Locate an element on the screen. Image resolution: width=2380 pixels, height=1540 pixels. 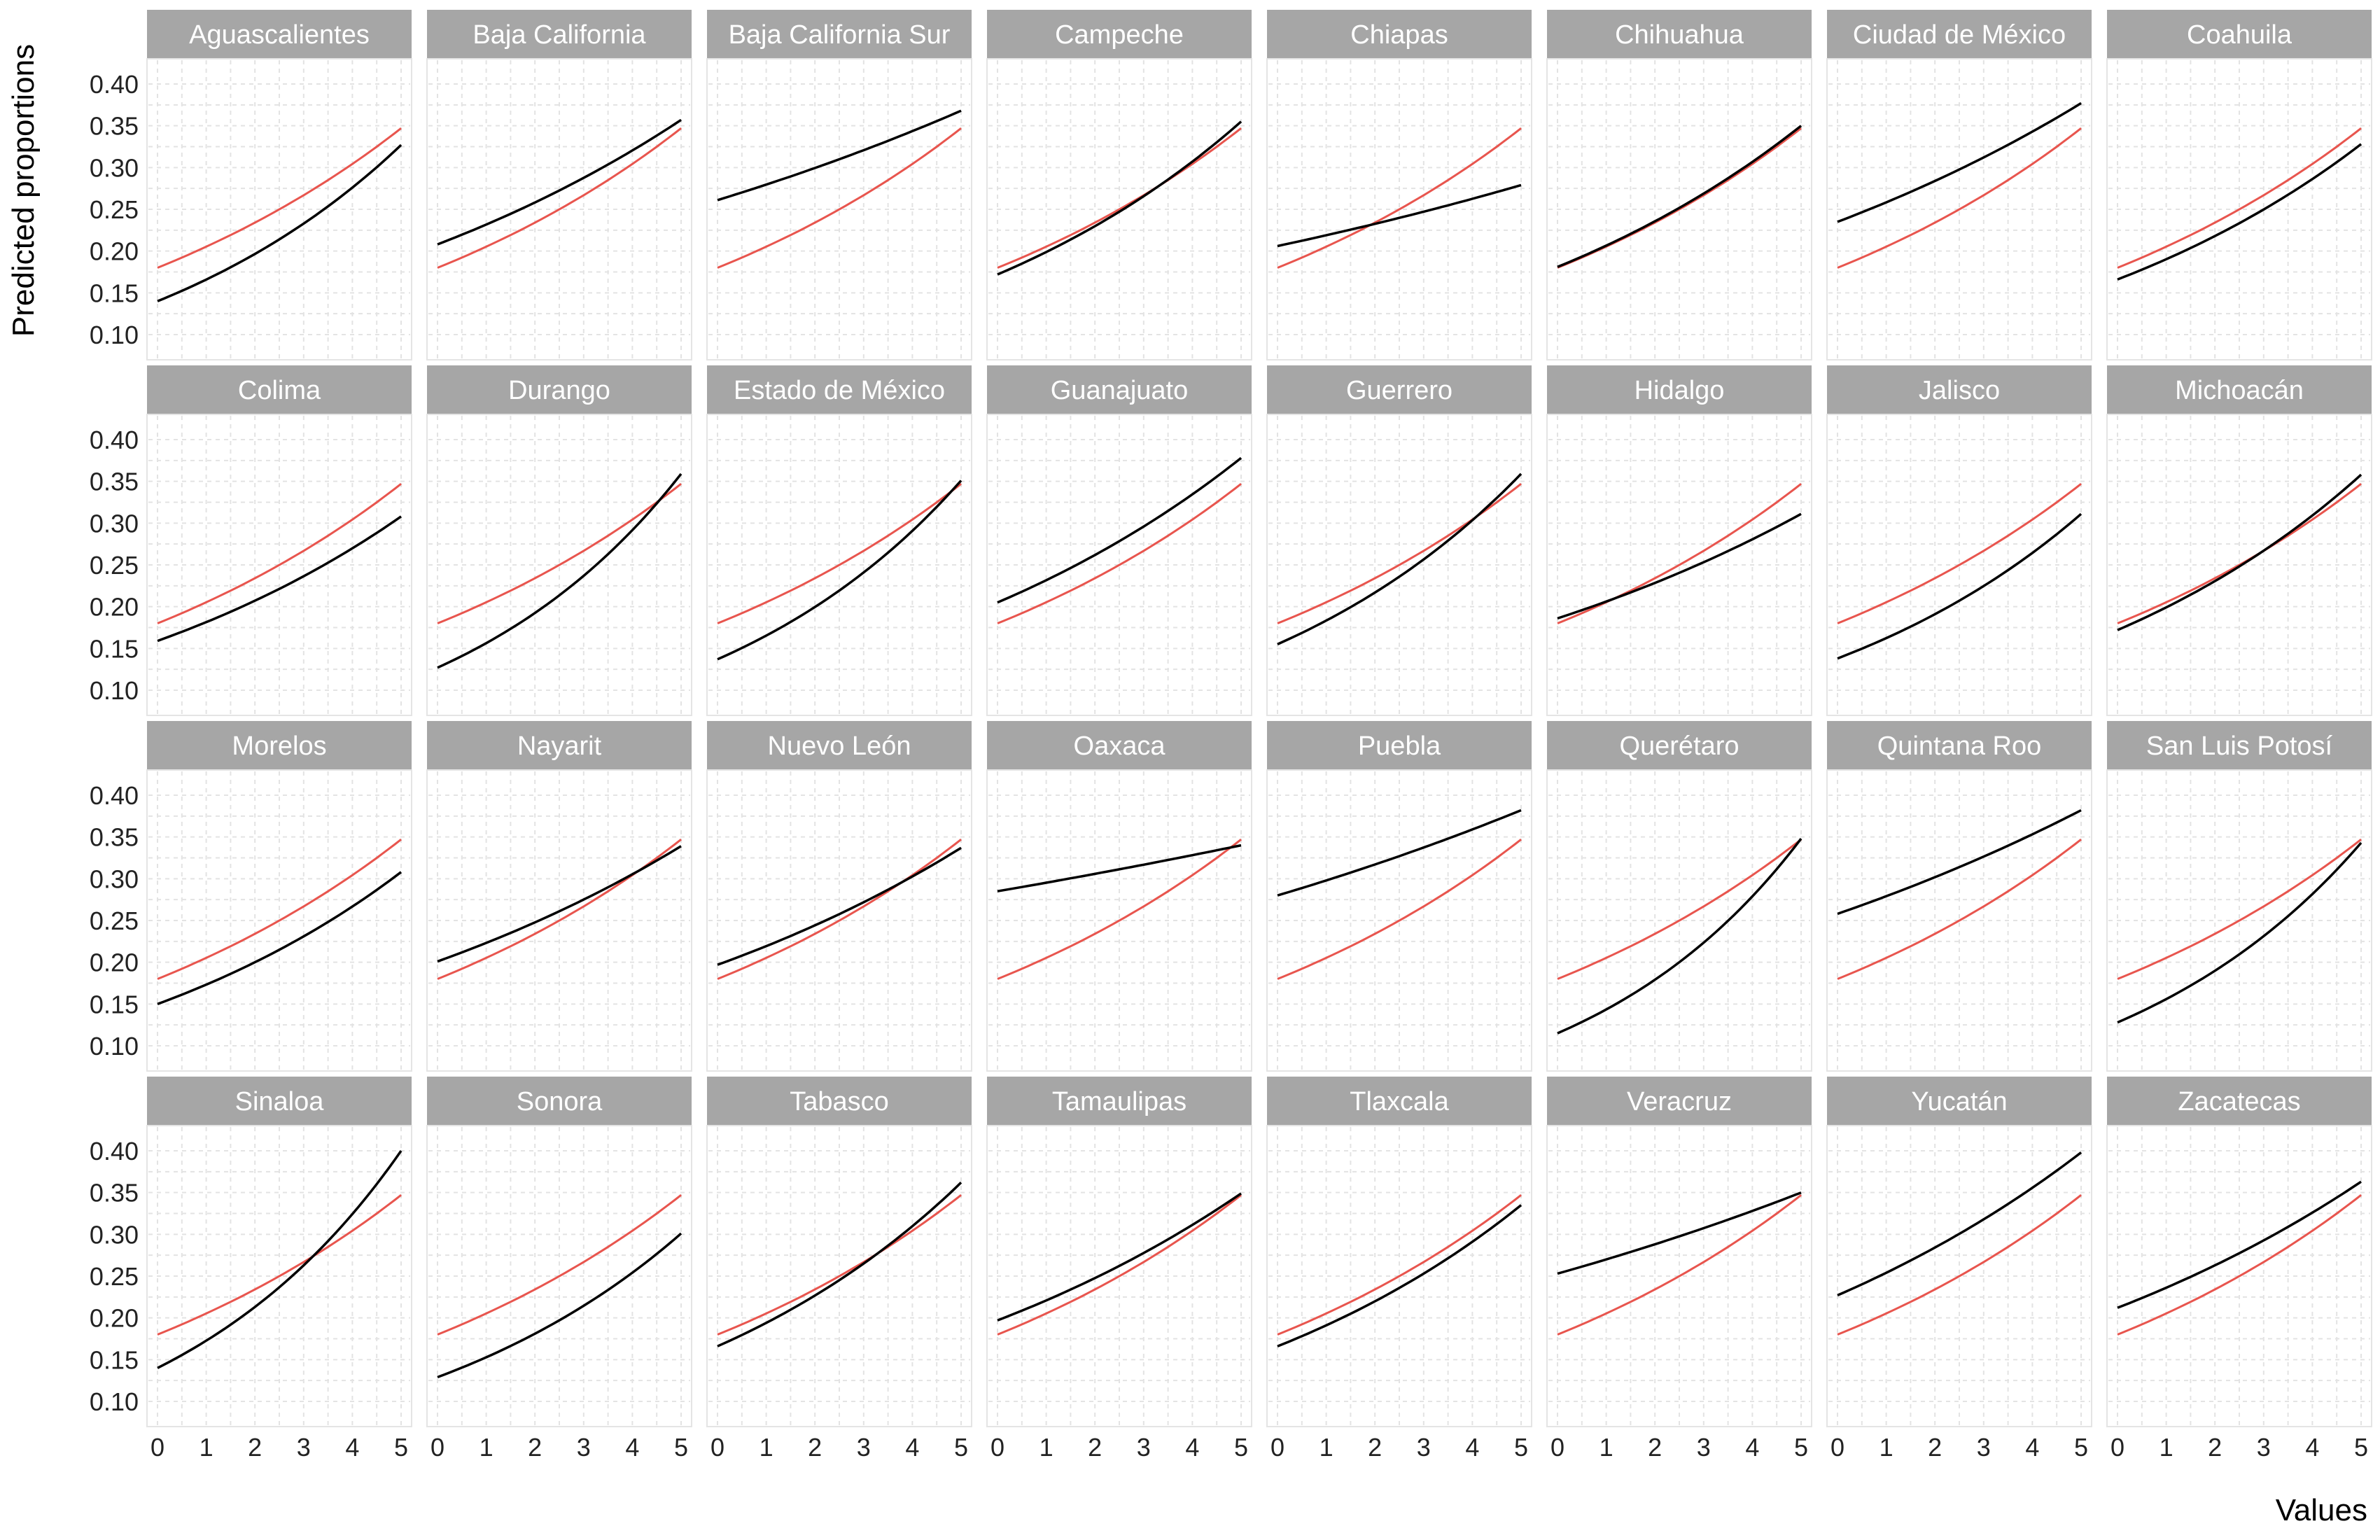
facet-panel: Jalisco is located at coordinates (1959, 540).